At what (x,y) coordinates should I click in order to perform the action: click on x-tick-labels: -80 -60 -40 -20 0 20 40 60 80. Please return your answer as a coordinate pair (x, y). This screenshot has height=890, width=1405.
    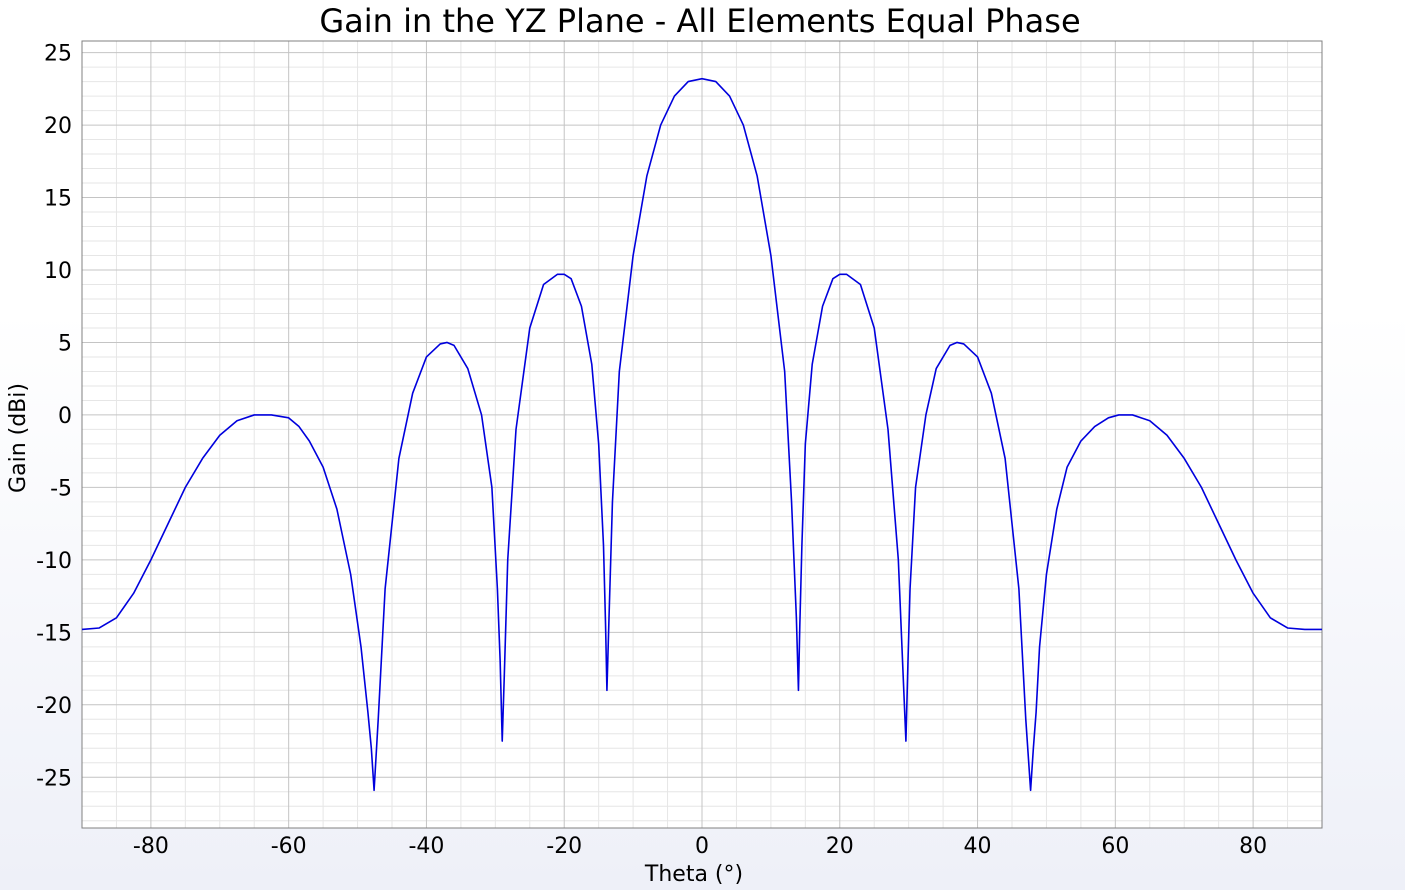
    Looking at the image, I should click on (700, 846).